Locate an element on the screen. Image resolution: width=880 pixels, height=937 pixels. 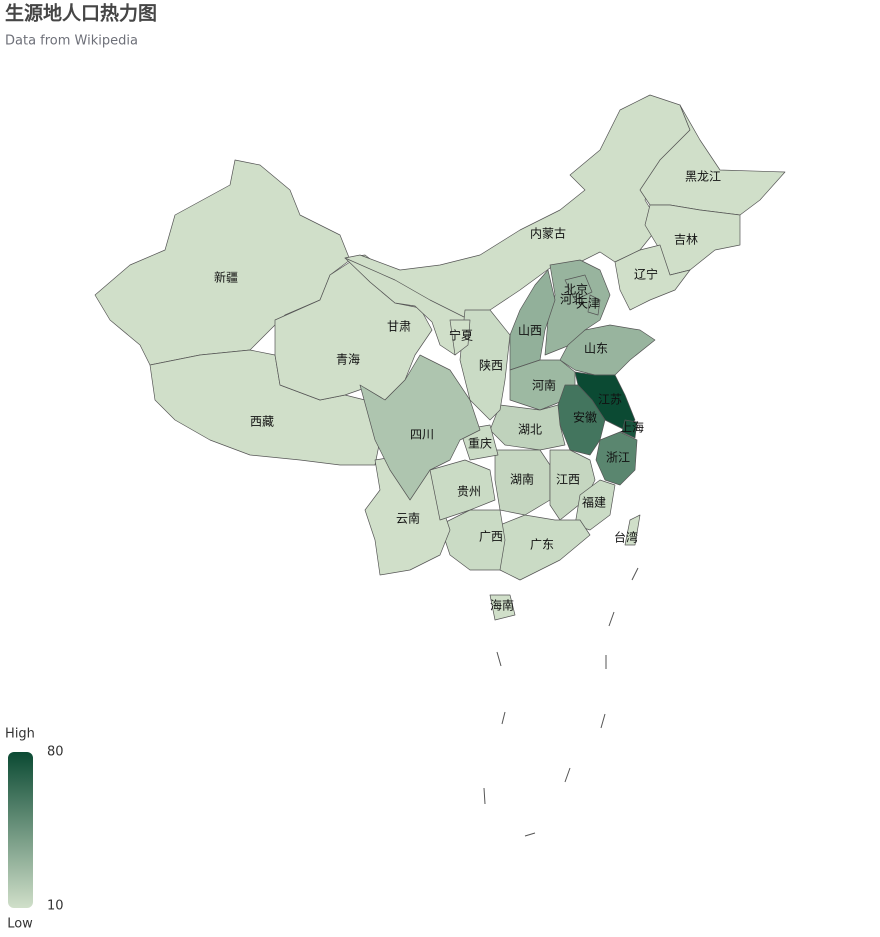
region-label: 上海 is located at coordinates (632, 427).